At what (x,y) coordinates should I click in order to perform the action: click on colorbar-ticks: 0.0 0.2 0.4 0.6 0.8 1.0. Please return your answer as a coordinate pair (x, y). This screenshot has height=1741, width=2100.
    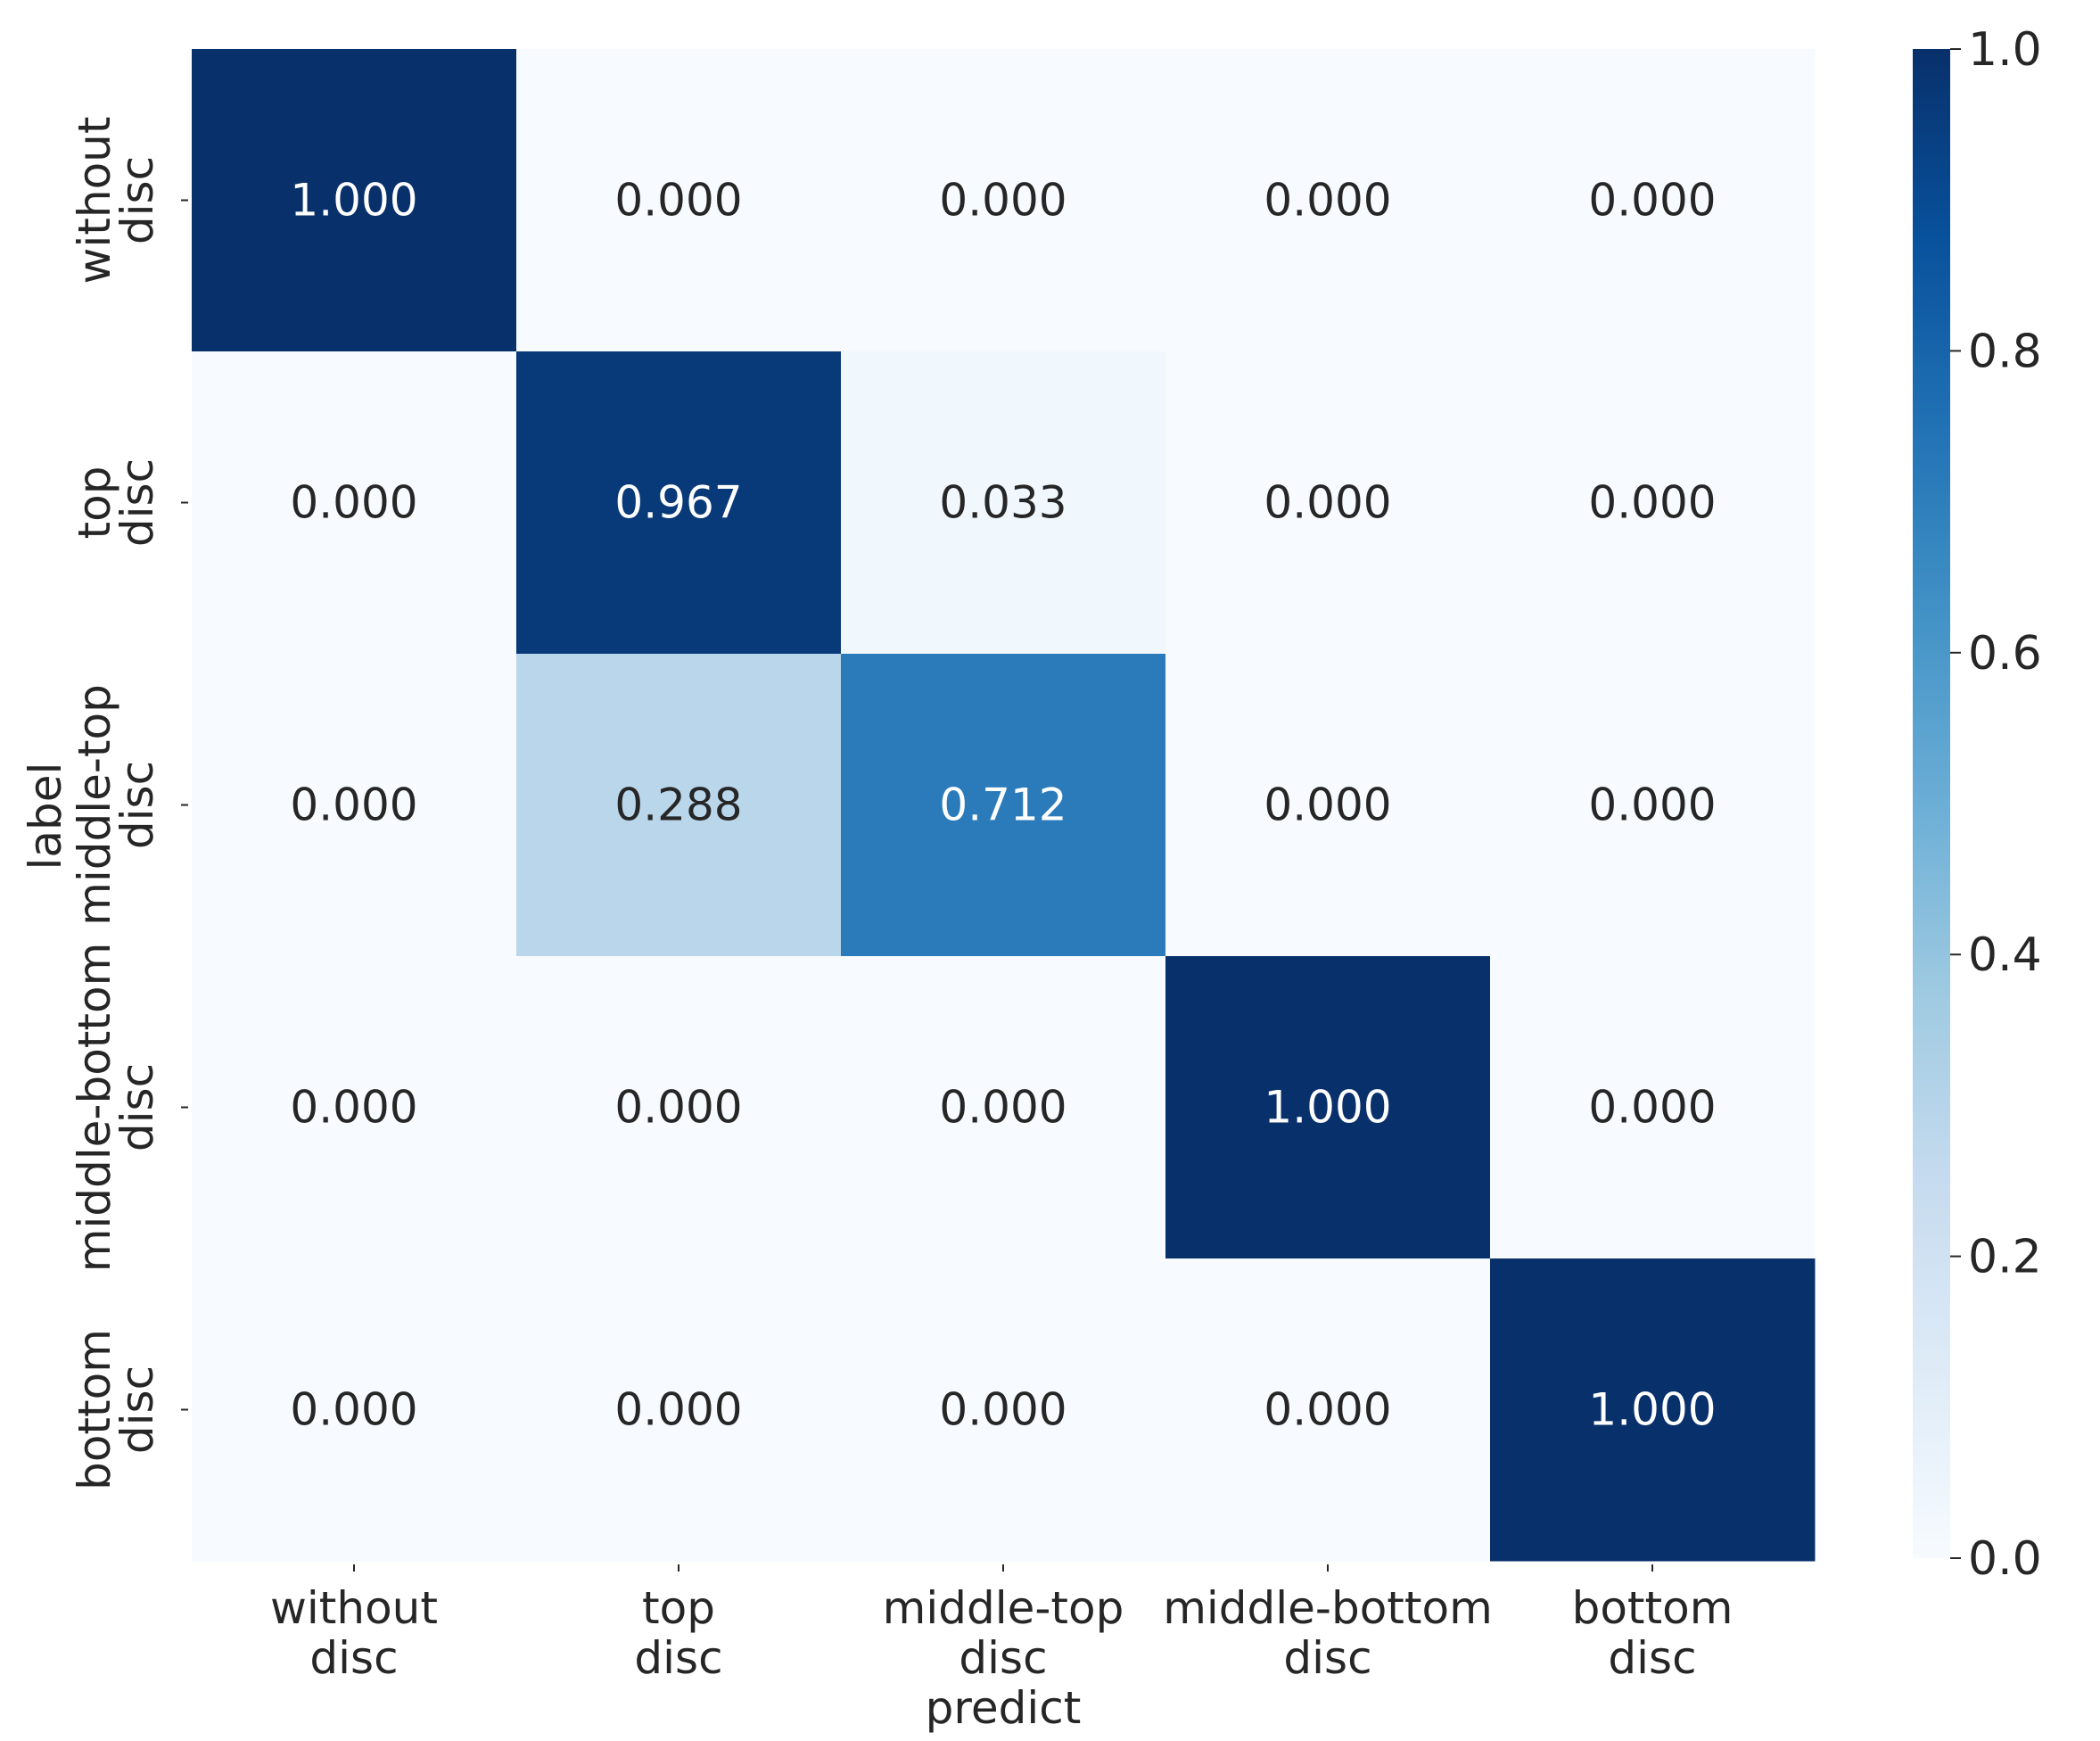
    Looking at the image, I should click on (1996, 804).